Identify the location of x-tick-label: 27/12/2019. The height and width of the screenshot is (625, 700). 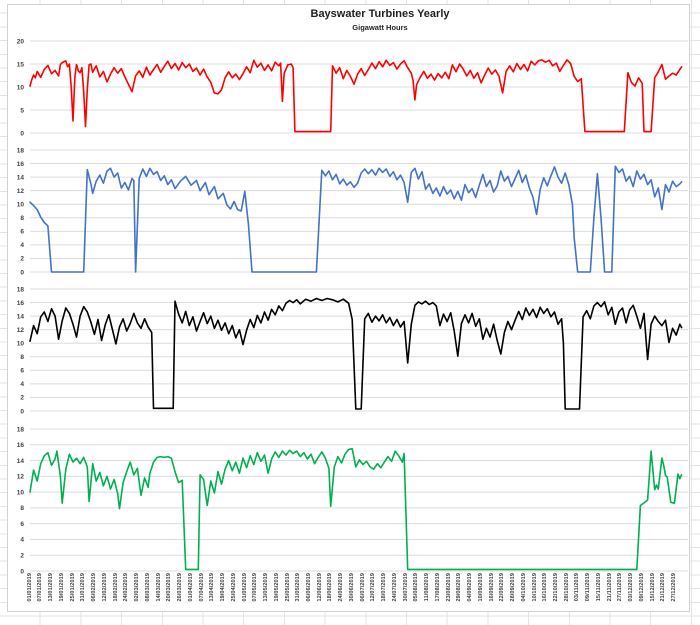
(674, 587).